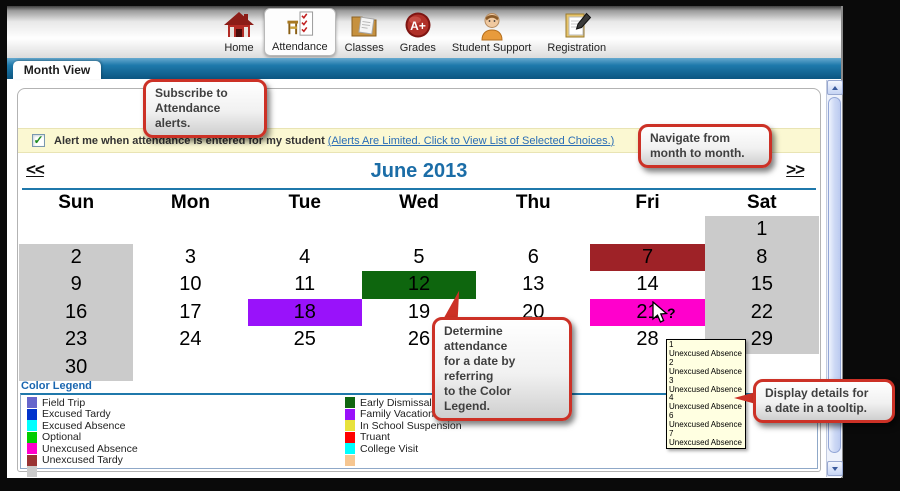 This screenshot has width=900, height=491. Describe the element at coordinates (647, 339) in the screenshot. I see `date-cell: 28` at that location.